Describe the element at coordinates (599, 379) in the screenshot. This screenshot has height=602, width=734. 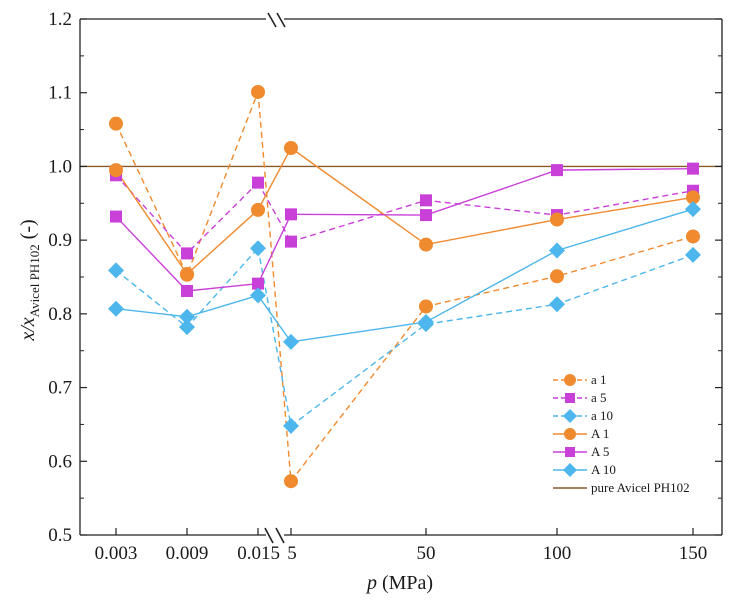
I see `legend-label: a 1` at that location.